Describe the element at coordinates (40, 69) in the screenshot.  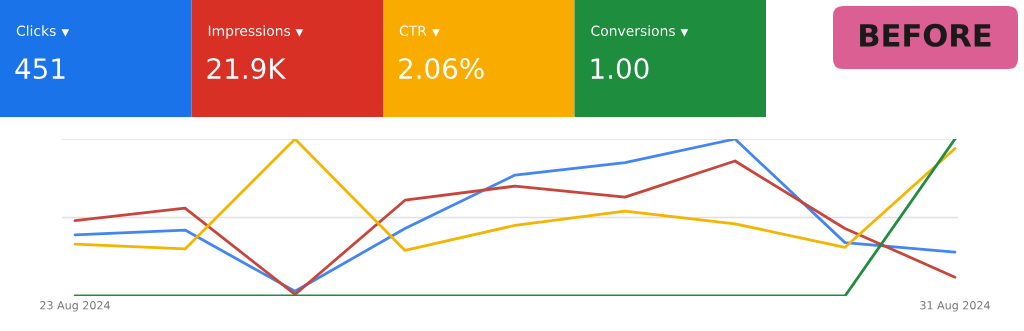
I see `text: 451` at that location.